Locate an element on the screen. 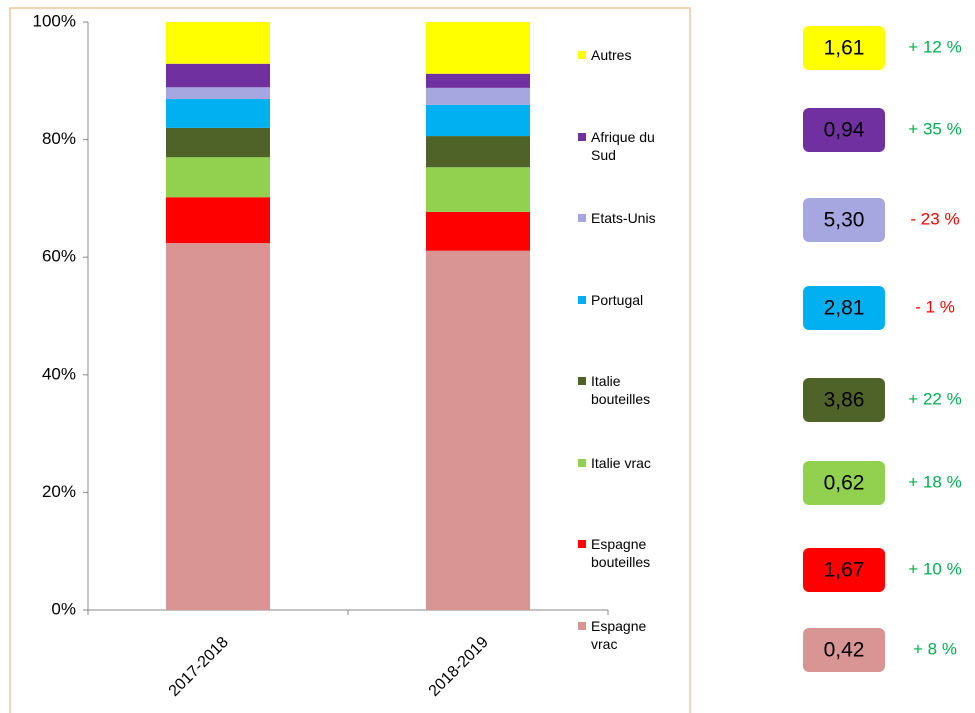 The image size is (975, 713). value-box-label: 0,94 is located at coordinates (844, 130).